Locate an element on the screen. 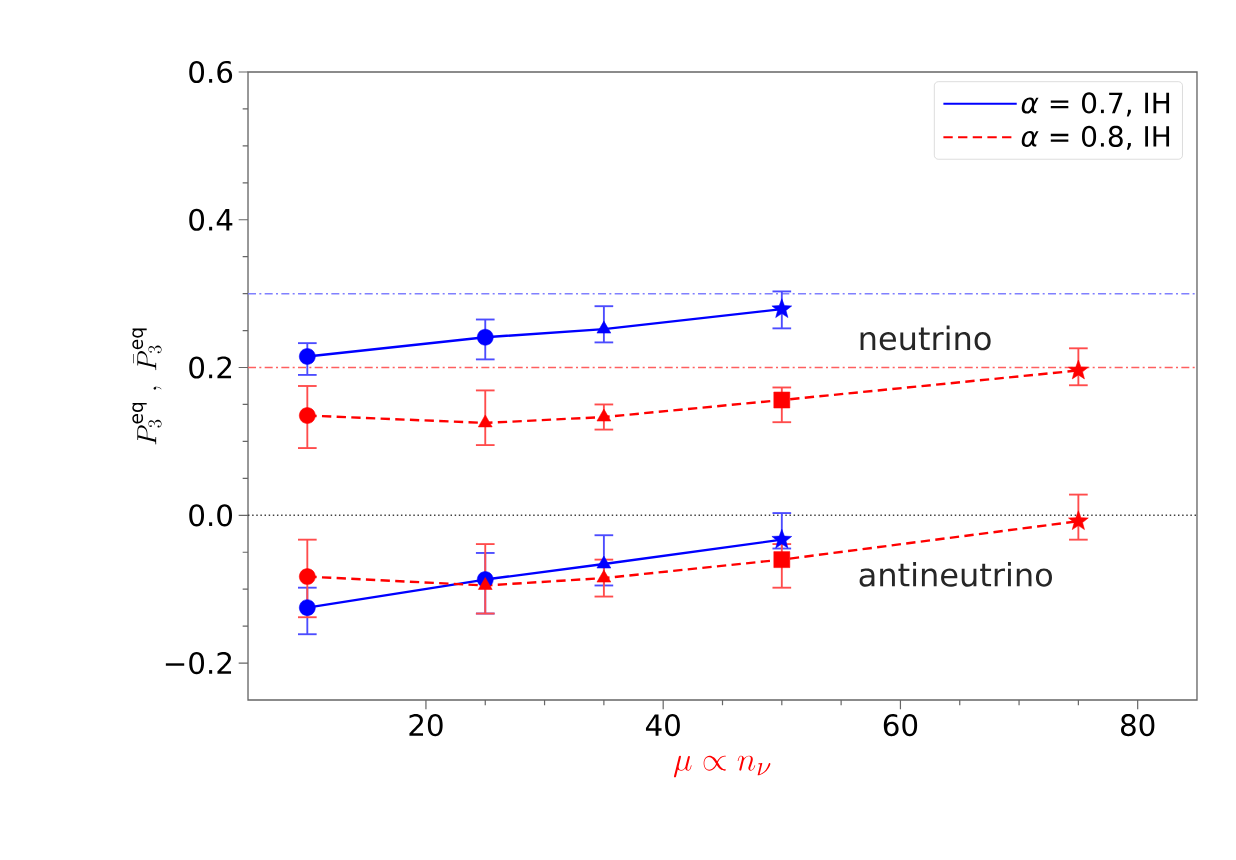  legend-label: α = 0.8, IH is located at coordinates (1095, 137).